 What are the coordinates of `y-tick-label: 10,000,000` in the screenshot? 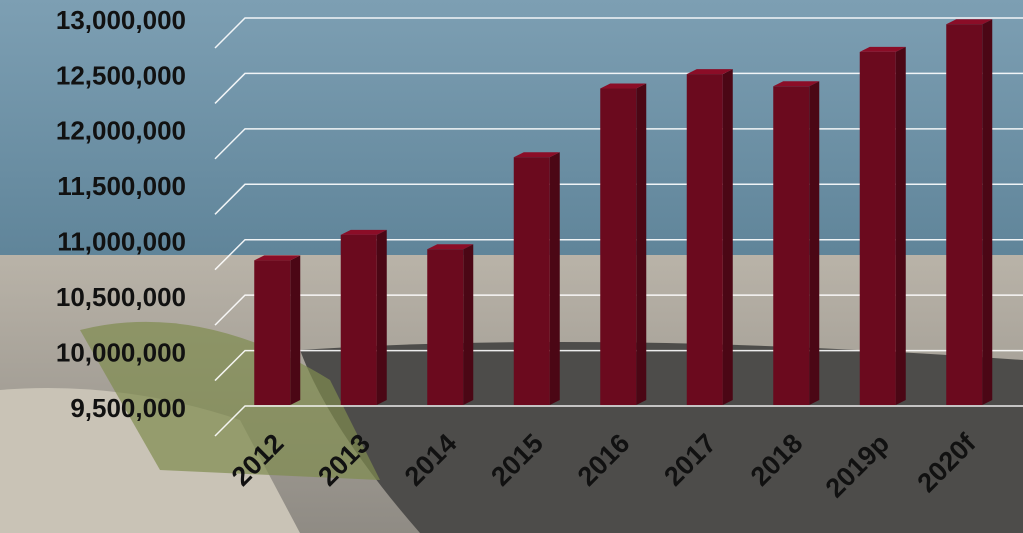 It's located at (121, 352).